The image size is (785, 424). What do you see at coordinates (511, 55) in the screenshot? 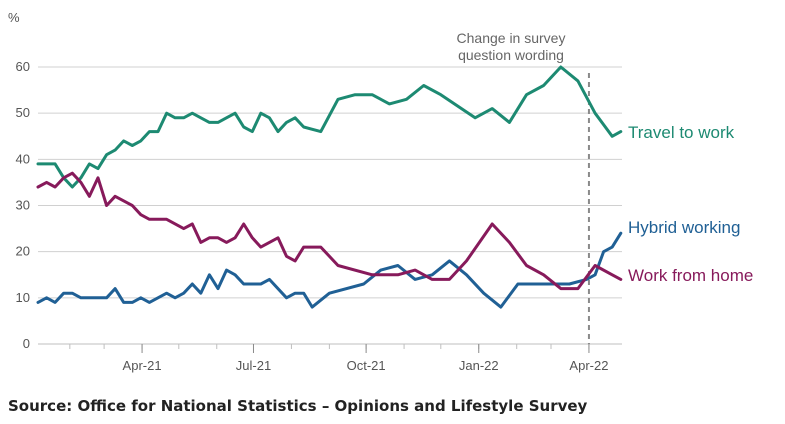
I see `annotation-text: question wording` at bounding box center [511, 55].